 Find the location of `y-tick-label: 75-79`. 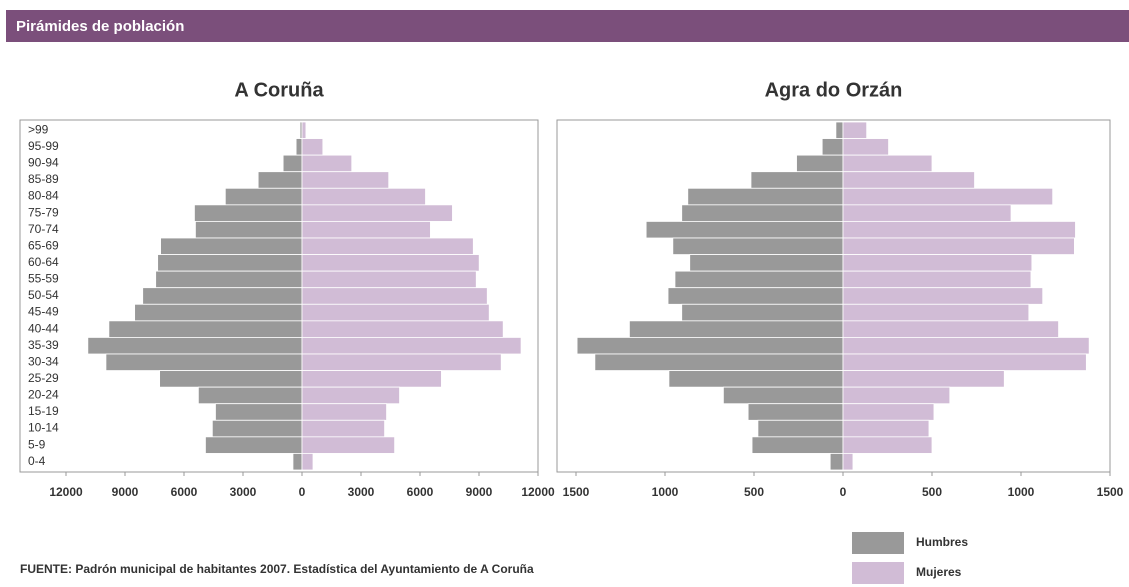

y-tick-label: 75-79 is located at coordinates (43, 212).